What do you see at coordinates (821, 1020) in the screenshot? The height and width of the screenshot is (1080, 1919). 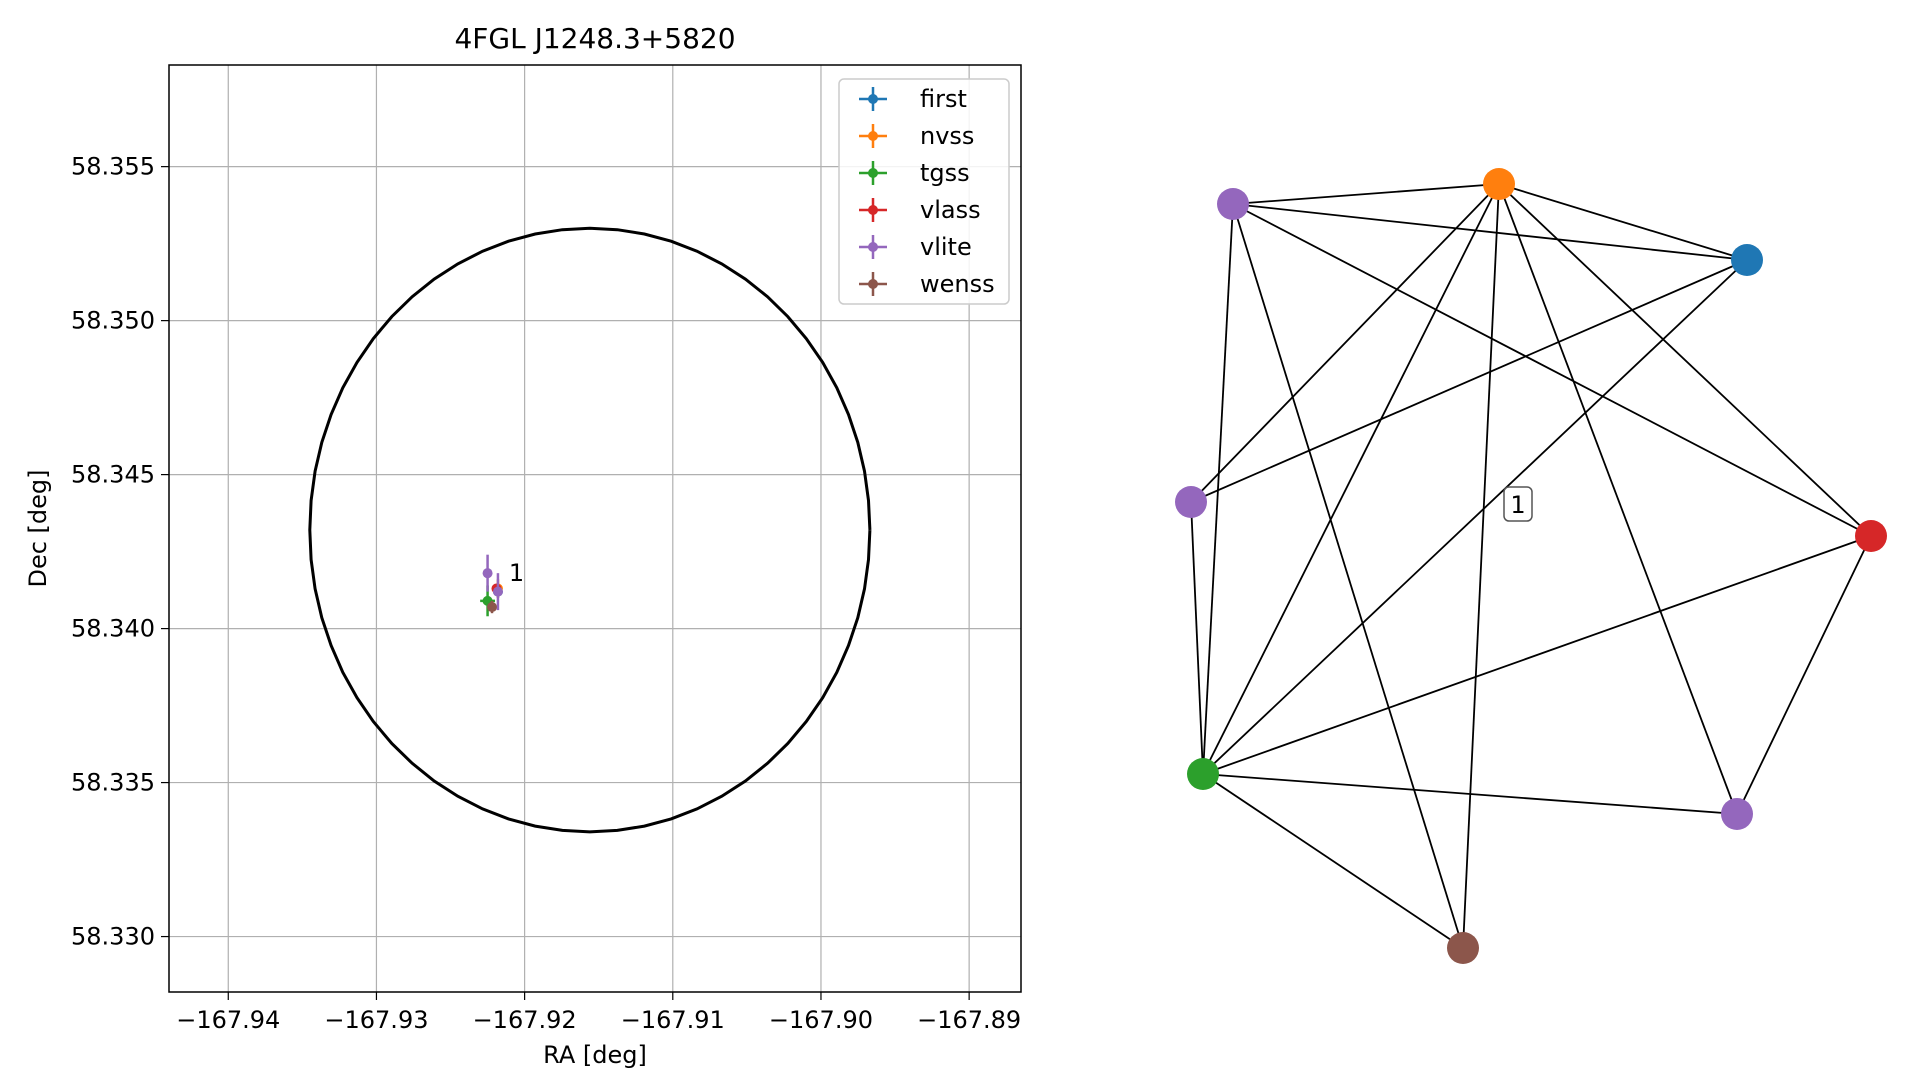 I see `x-tick-label: −167.90` at bounding box center [821, 1020].